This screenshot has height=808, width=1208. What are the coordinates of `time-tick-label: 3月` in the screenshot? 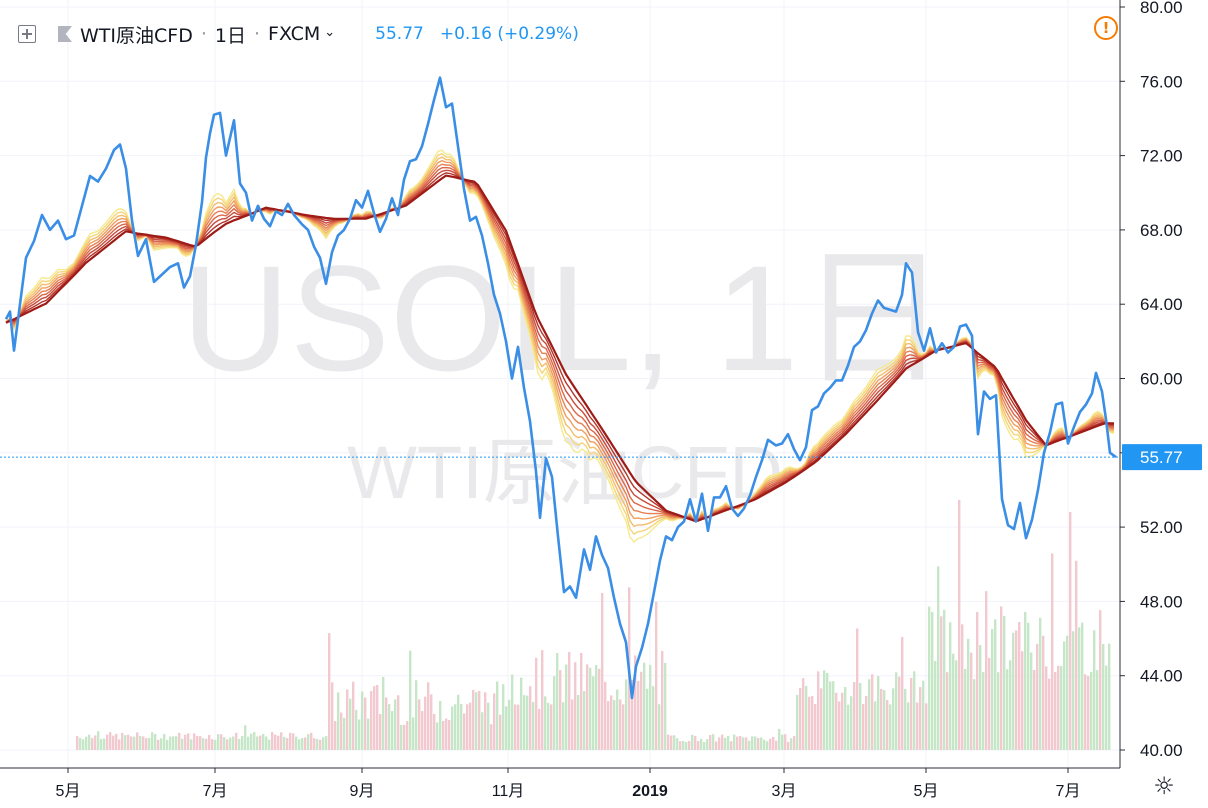 It's located at (784, 791).